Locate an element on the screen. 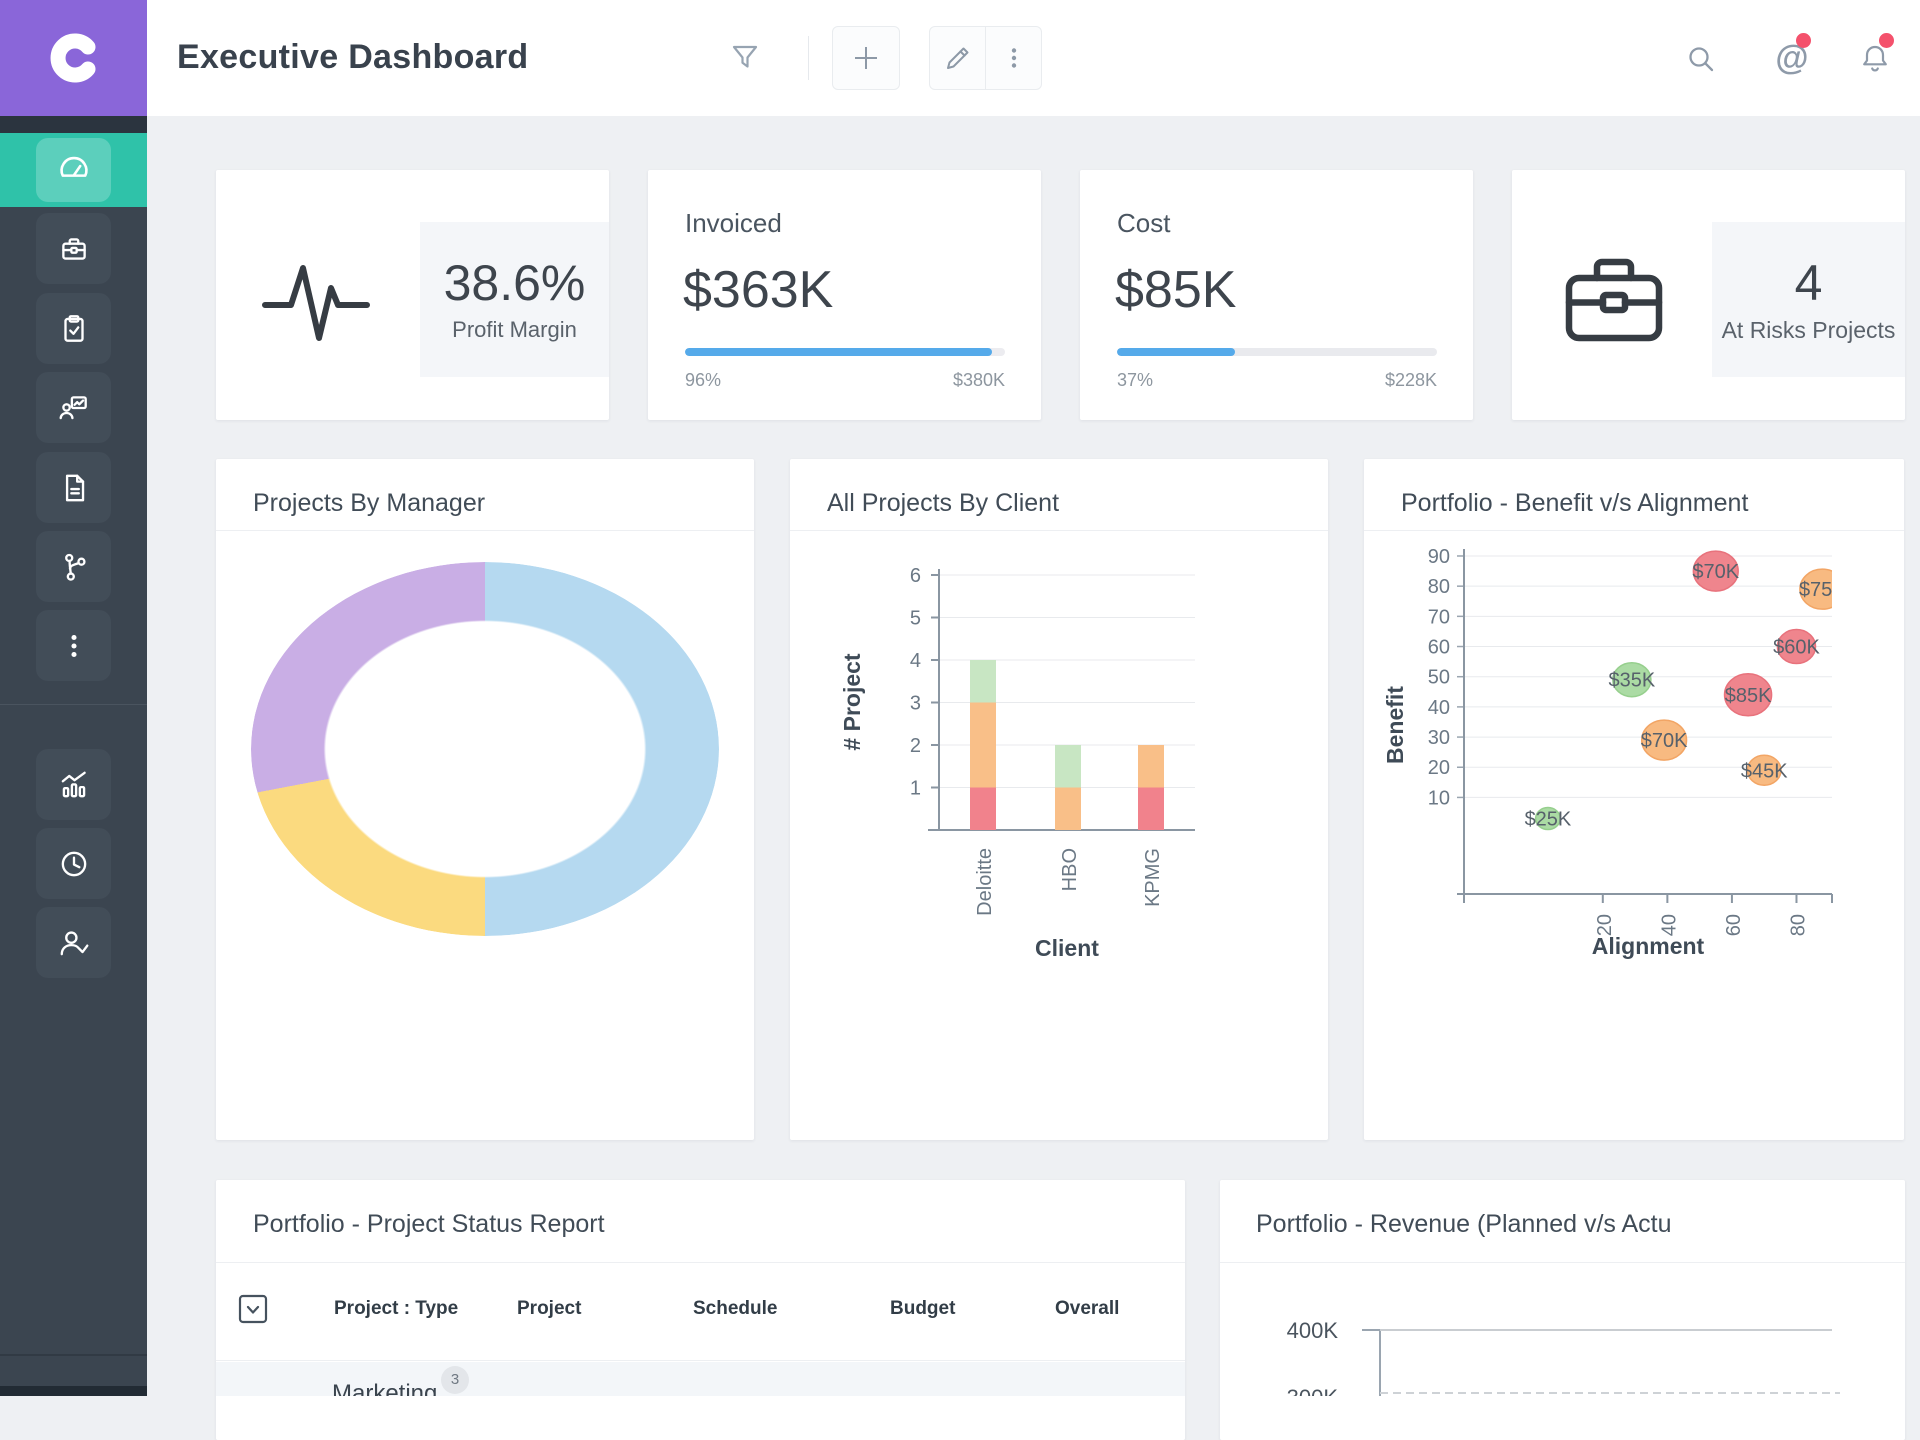 The image size is (1920, 1440). svg-text: 6 is located at coordinates (915, 576).